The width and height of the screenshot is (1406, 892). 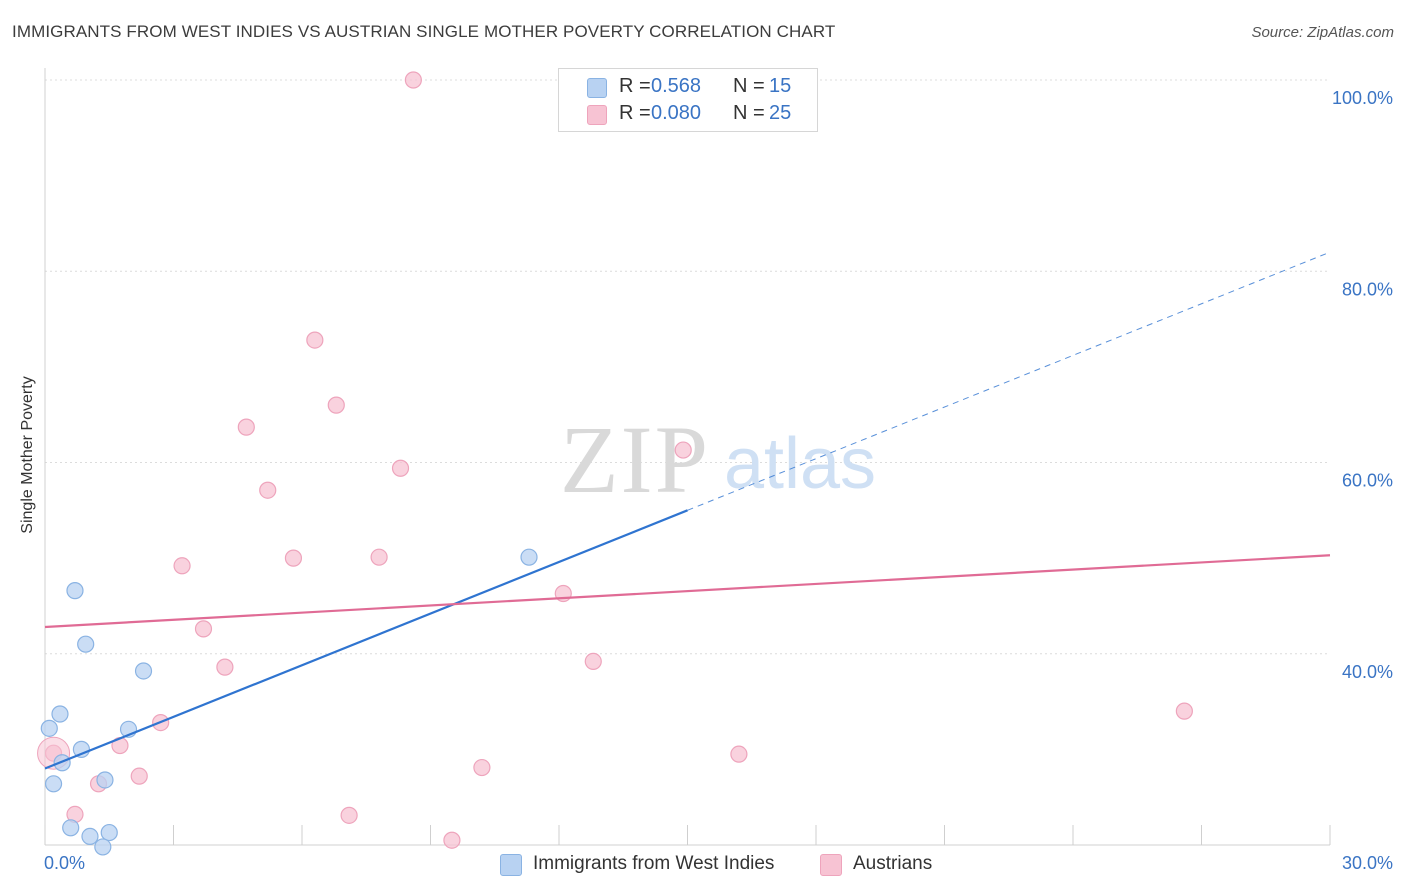 What do you see at coordinates (800, 464) in the screenshot?
I see `watermark-atlas: atlas` at bounding box center [800, 464].